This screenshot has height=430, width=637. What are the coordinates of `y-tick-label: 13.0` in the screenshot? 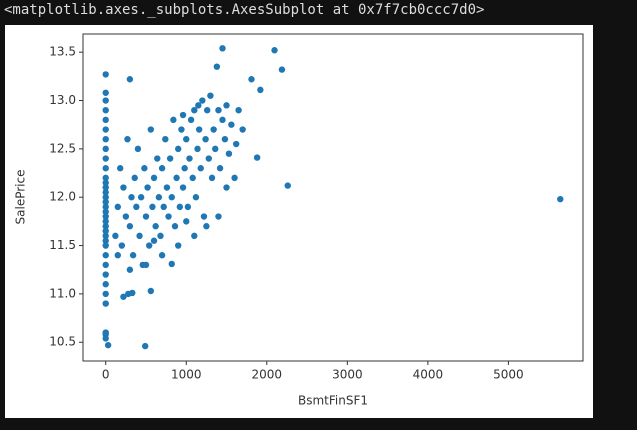 It's located at (62, 100).